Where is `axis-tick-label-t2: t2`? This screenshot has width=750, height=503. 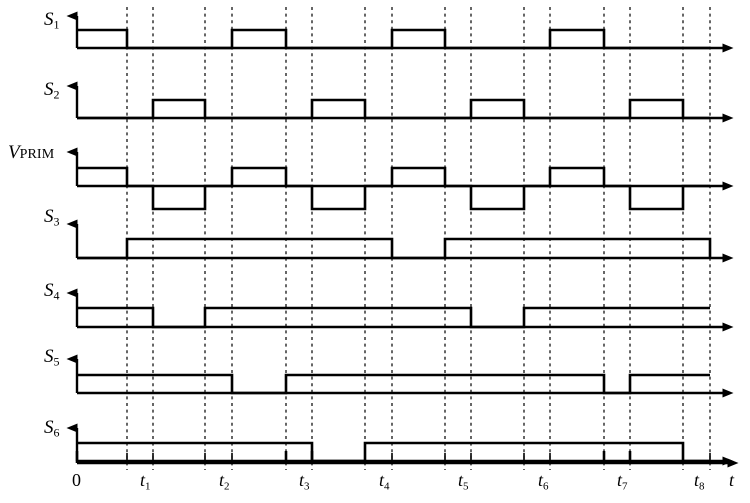 axis-tick-label-t2: t2 is located at coordinates (224, 481).